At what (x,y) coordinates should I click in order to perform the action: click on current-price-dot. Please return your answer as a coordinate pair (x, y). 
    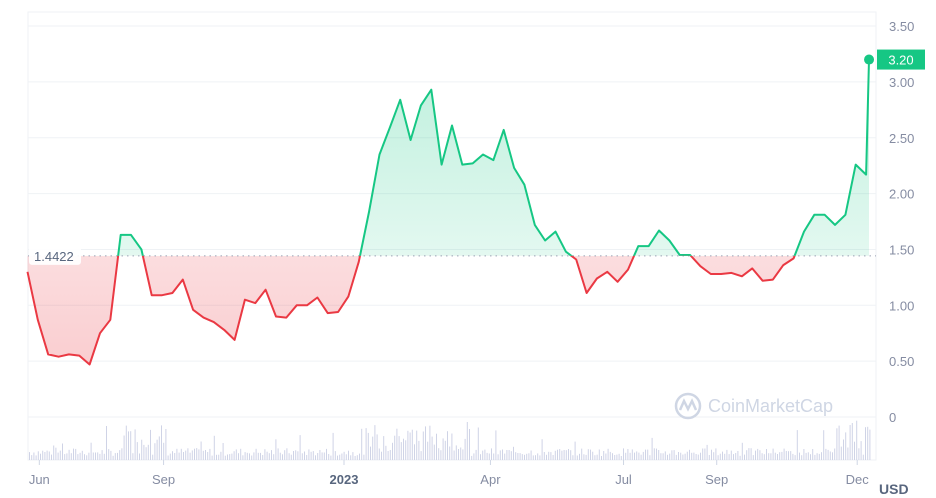
    Looking at the image, I should click on (869, 59).